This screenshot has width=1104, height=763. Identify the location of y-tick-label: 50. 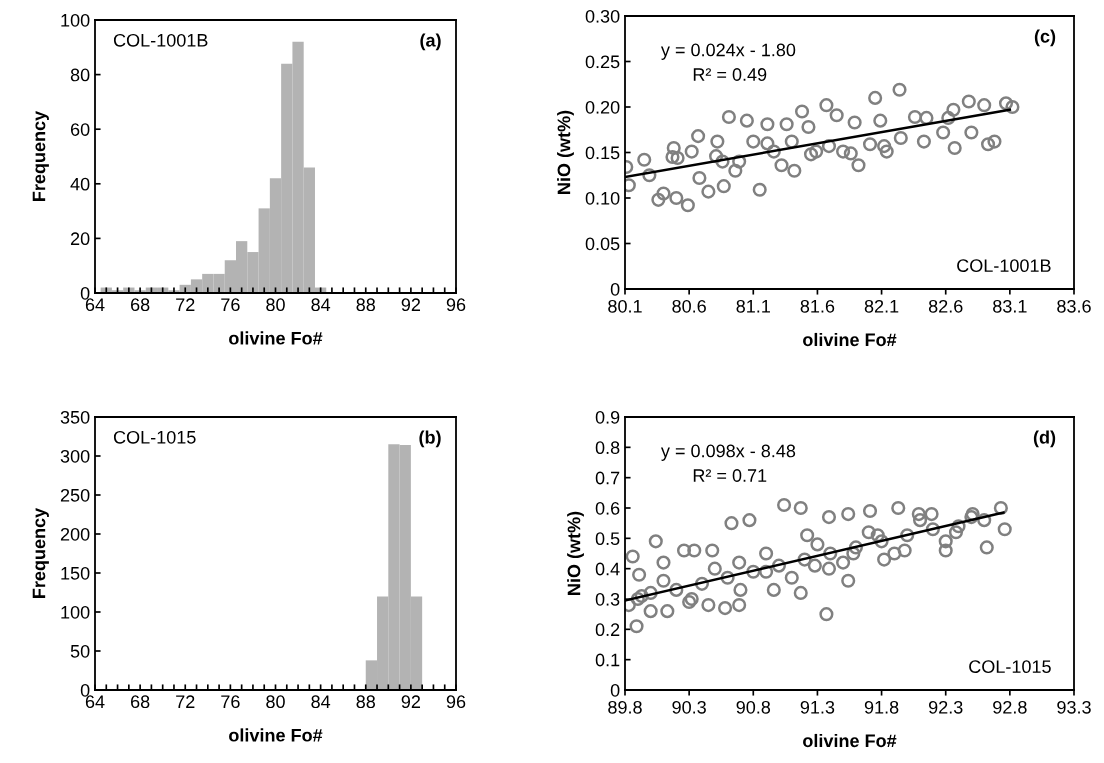
(80, 651).